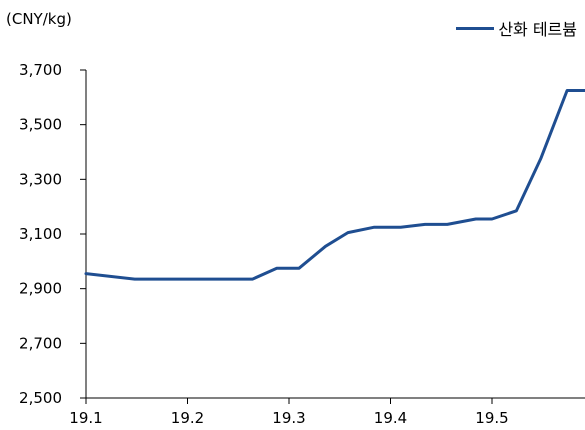  I want to click on x-tick-label: 19.2, so click(187, 418).